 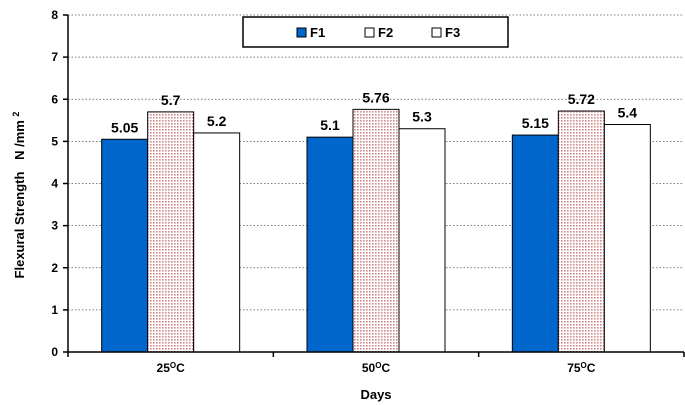 I want to click on y-tick-label: 5, so click(x=54, y=141).